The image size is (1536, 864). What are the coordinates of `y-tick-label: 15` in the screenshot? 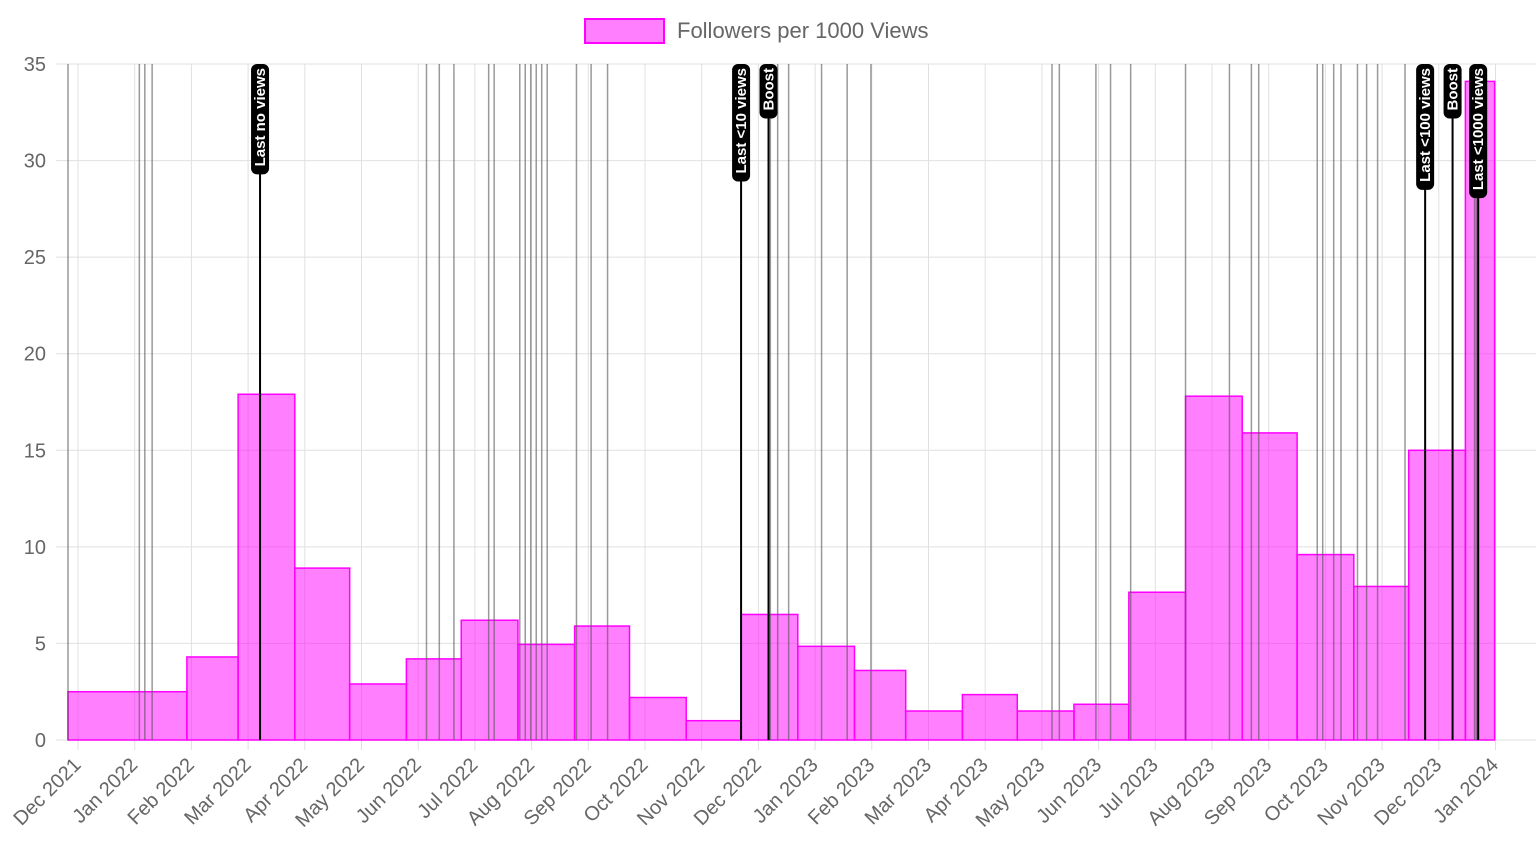 It's located at (35, 451).